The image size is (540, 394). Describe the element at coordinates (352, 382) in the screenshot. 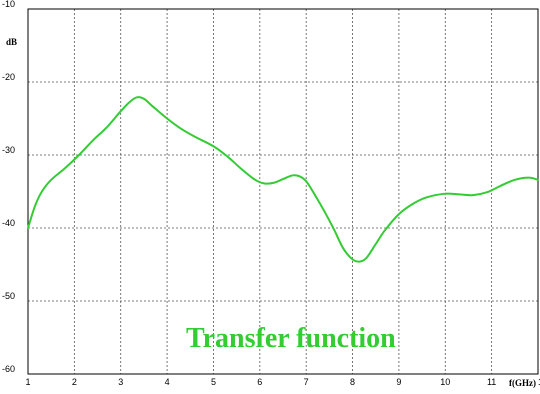

I see `x-tick-label: 8` at that location.